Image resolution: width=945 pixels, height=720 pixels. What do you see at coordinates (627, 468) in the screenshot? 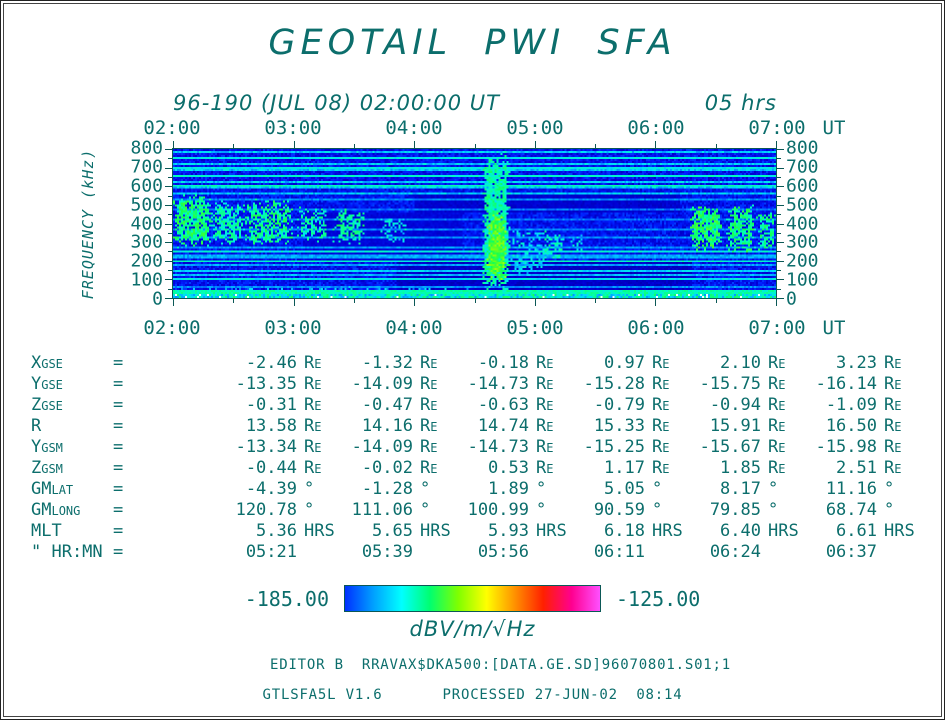
I see `ephemeris-cell: 1.17 Re` at bounding box center [627, 468].